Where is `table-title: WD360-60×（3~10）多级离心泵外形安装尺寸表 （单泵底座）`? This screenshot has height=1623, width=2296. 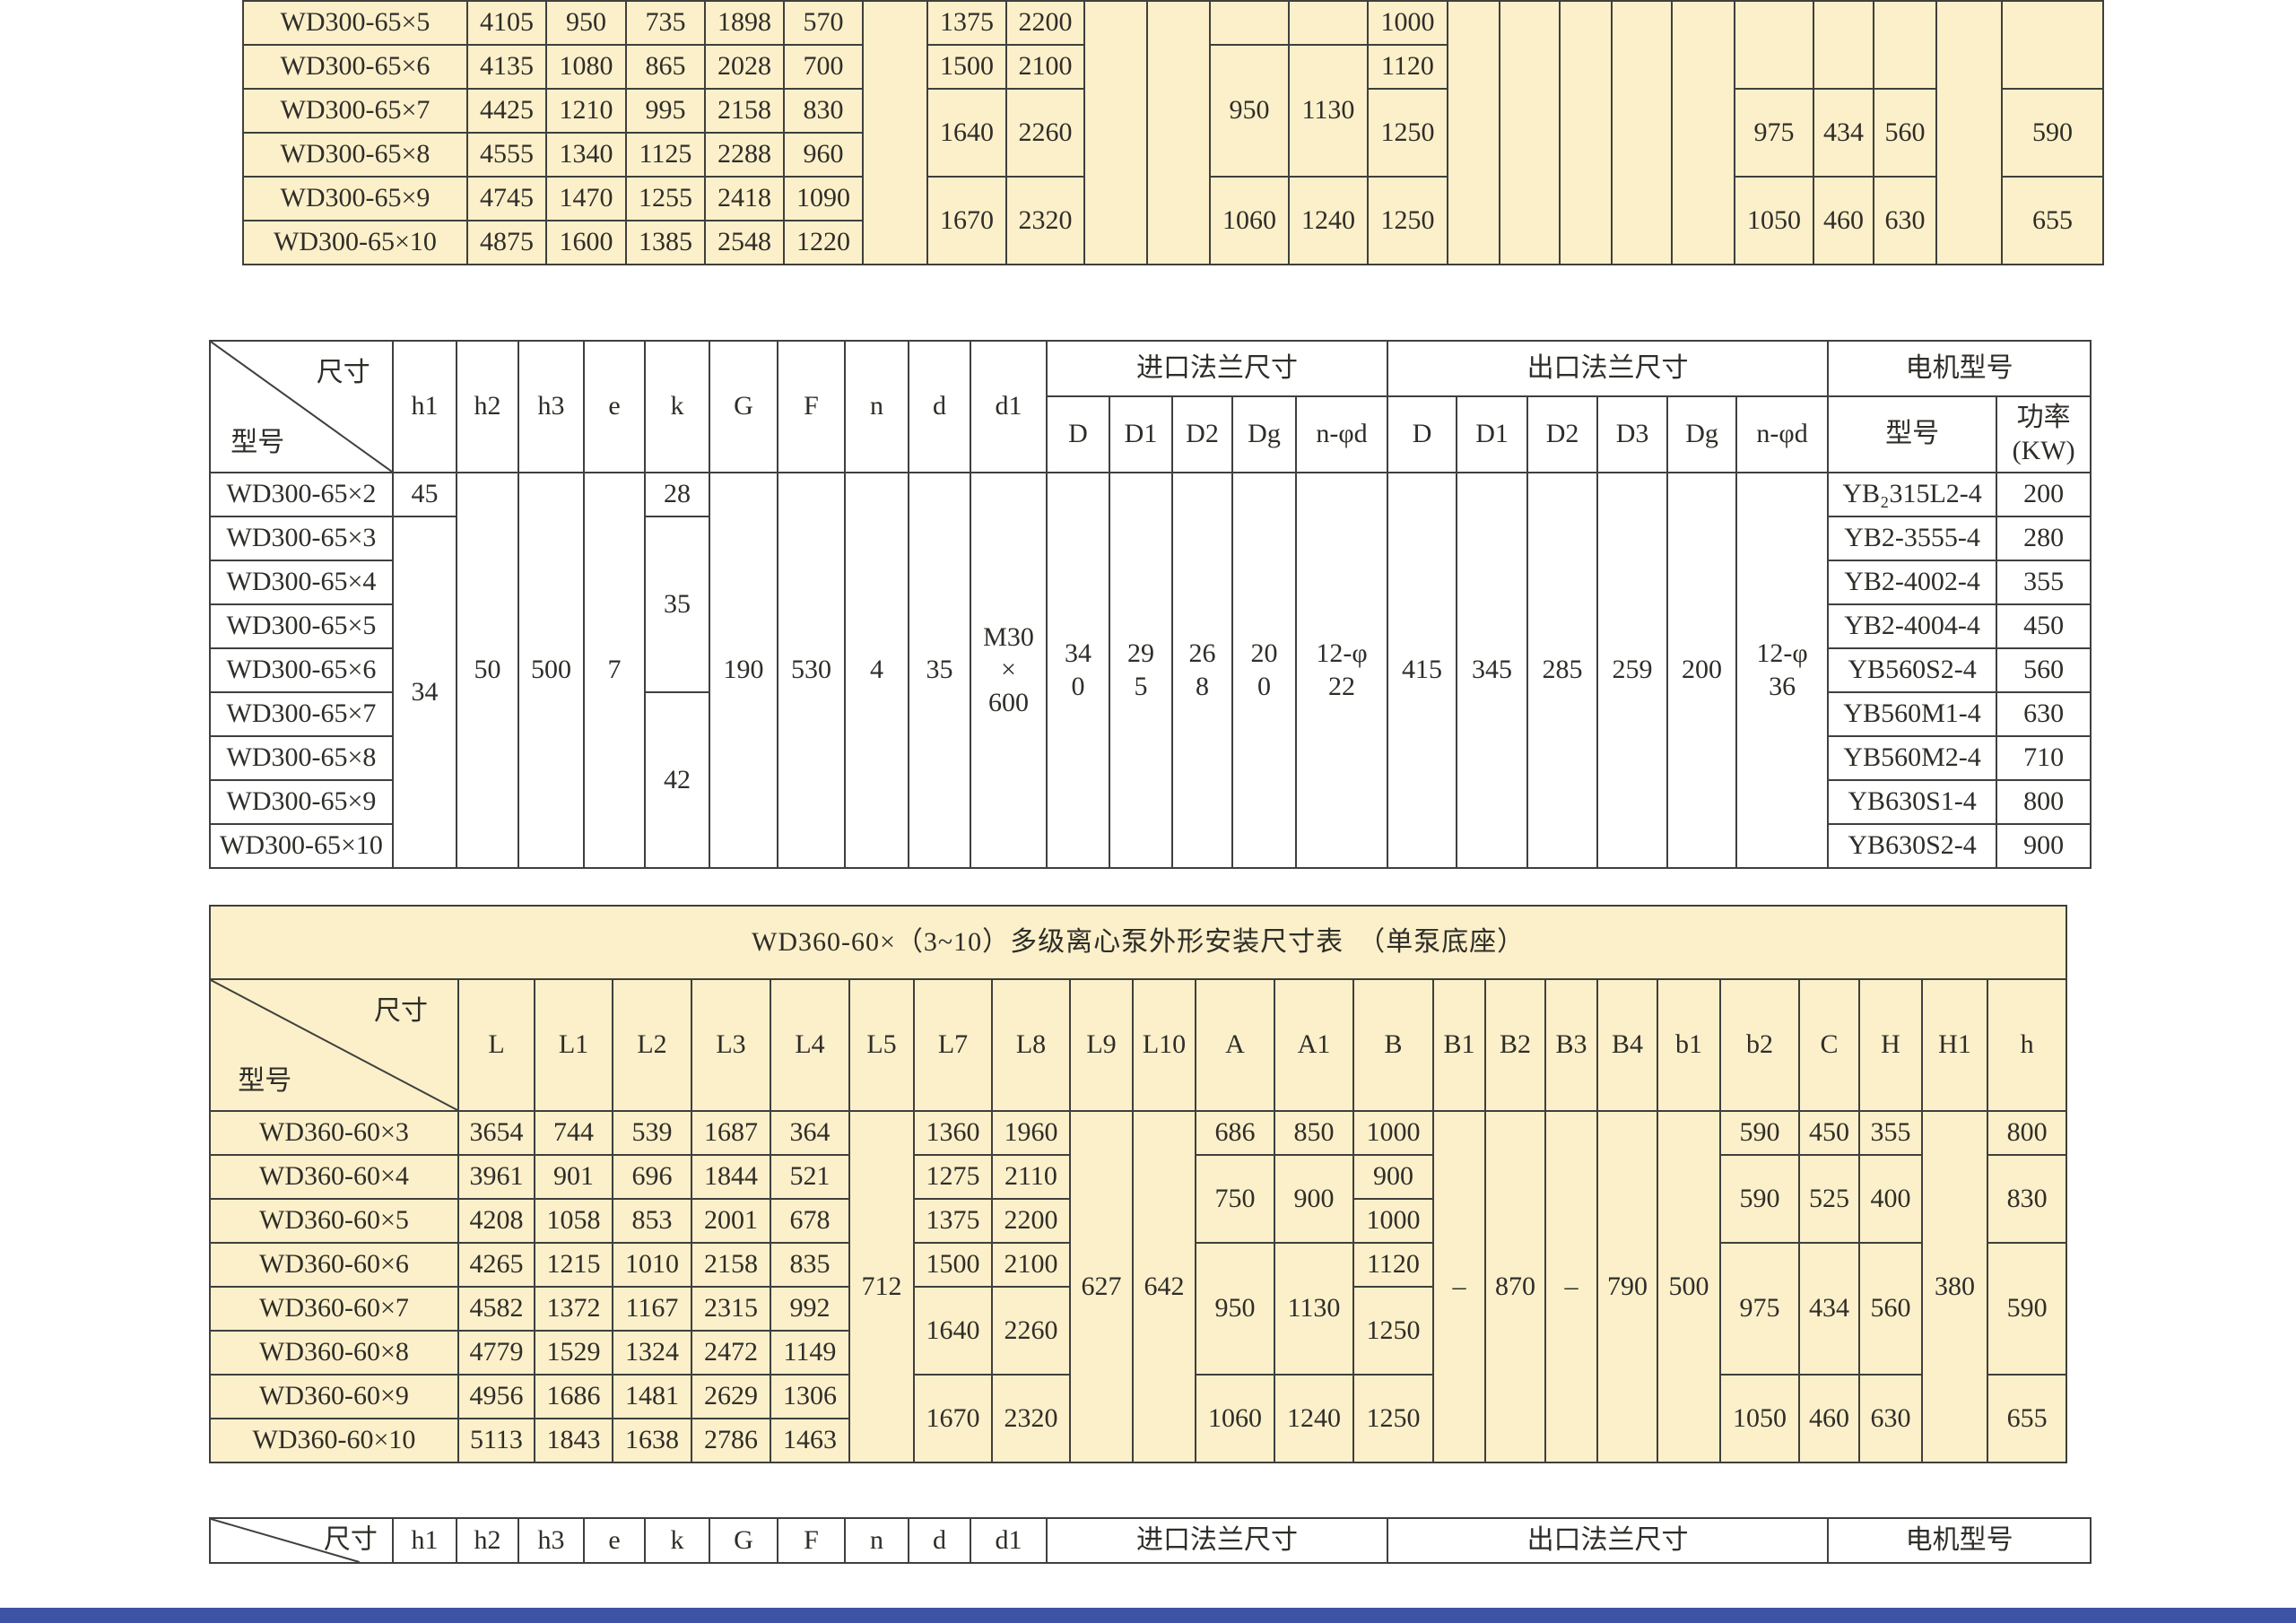 table-title: WD360-60×（3~10）多级离心泵外形安装尺寸表 （单泵底座） is located at coordinates (1138, 942).